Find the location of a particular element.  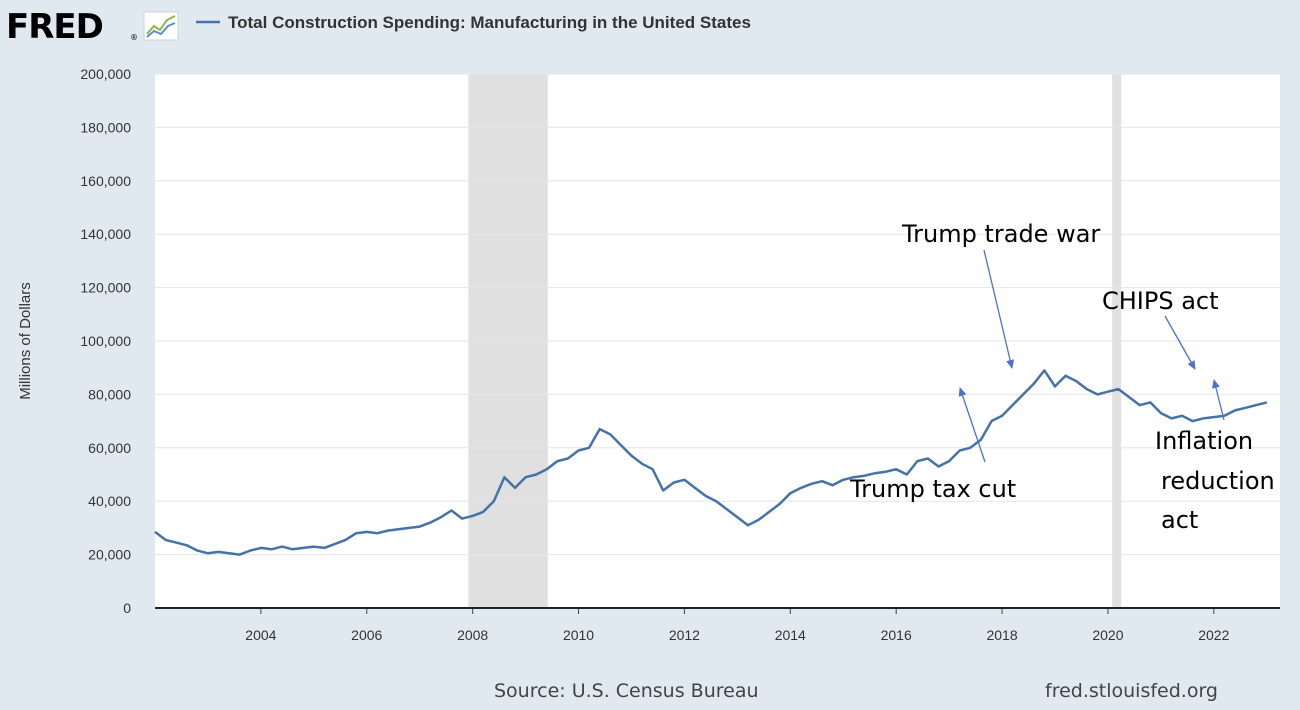

x-tick-label: 2010 is located at coordinates (578, 635).